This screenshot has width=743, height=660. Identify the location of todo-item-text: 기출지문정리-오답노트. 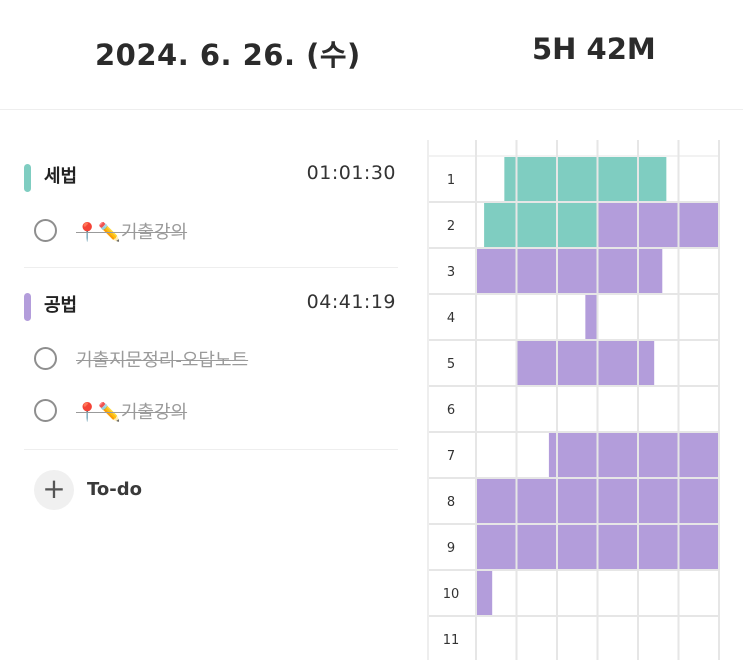
(162, 360).